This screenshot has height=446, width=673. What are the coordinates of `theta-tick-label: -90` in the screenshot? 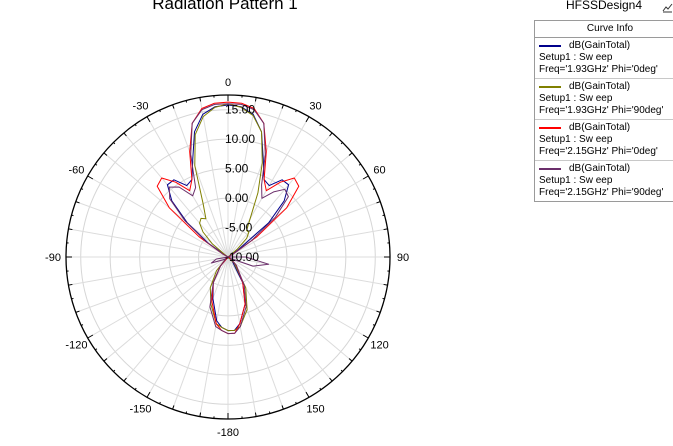 It's located at (53, 258).